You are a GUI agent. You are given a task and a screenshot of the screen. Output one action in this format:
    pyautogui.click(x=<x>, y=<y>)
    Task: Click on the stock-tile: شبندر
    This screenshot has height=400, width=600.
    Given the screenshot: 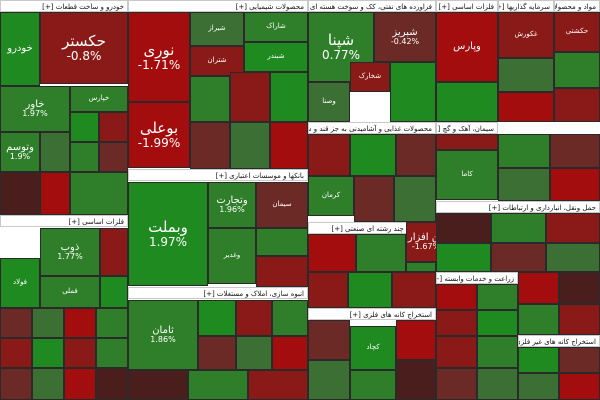 What is the action you would take?
    pyautogui.click(x=276, y=57)
    